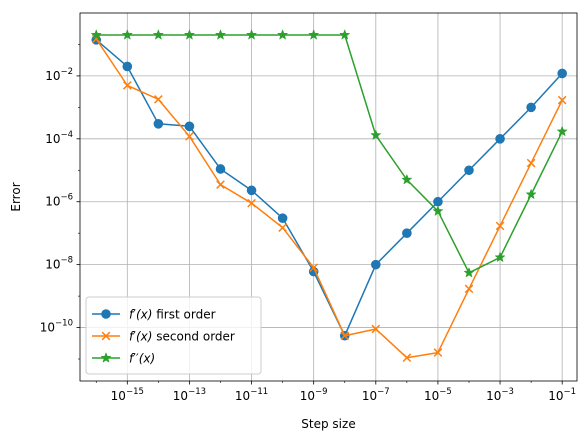 The height and width of the screenshot is (440, 588). I want to click on x-tick-label: 10⁻⁹, so click(314, 395).